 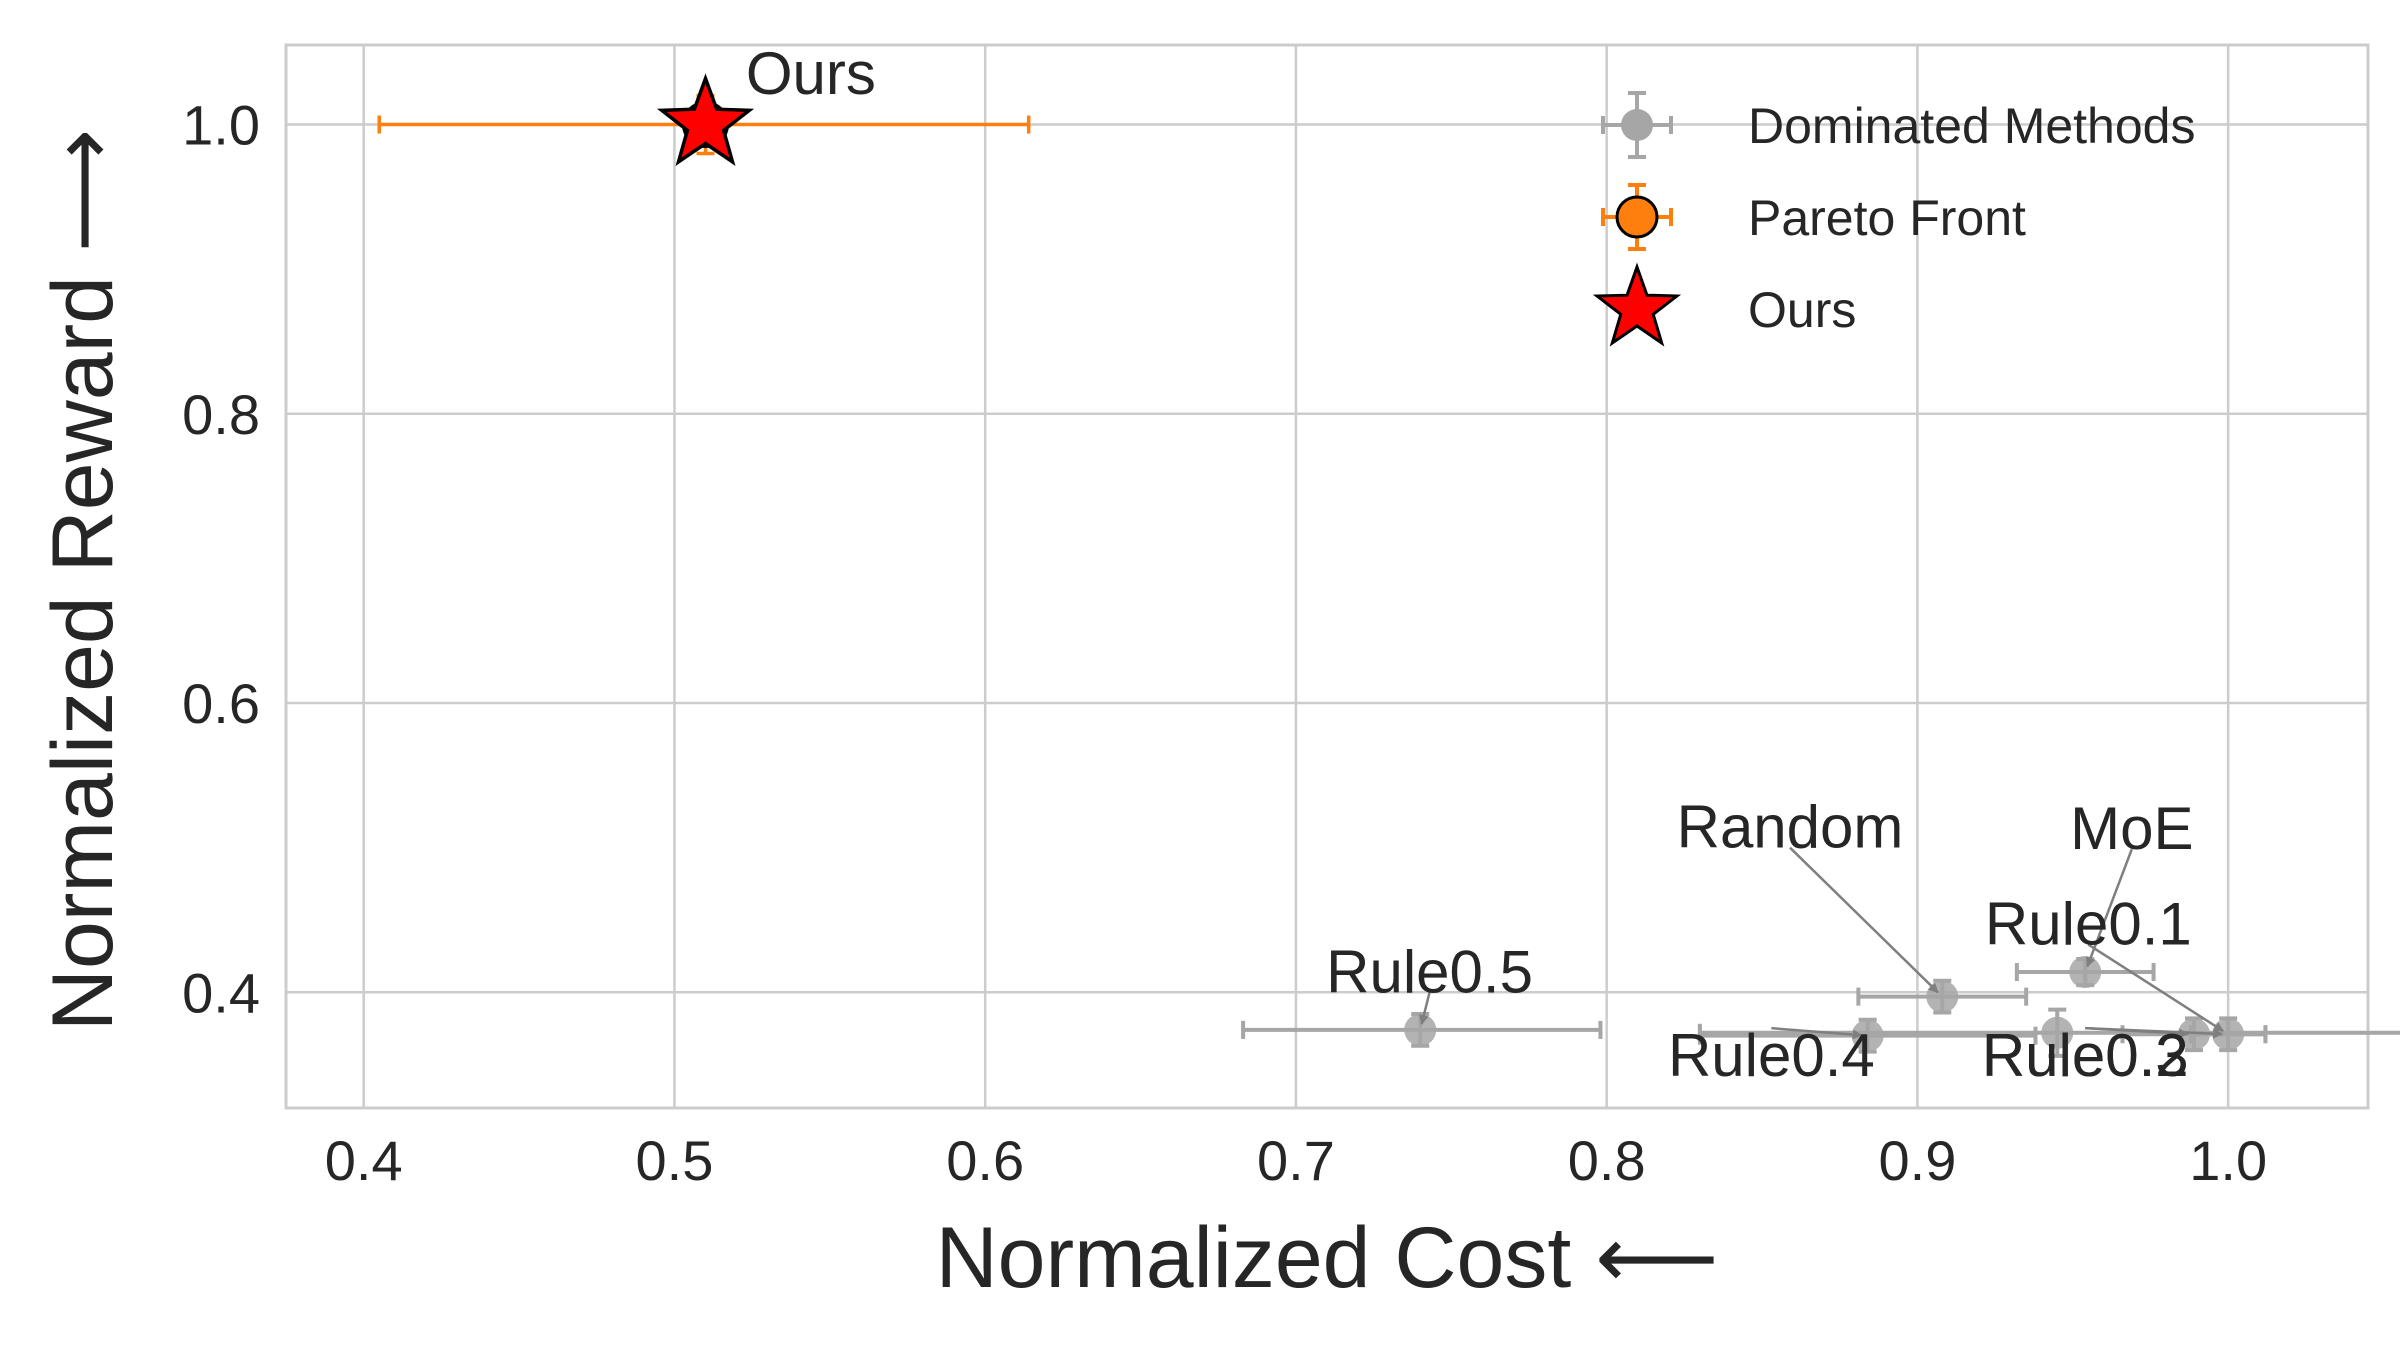 I want to click on y-axis-title: Normalized Reward ⟶, so click(x=83, y=580).